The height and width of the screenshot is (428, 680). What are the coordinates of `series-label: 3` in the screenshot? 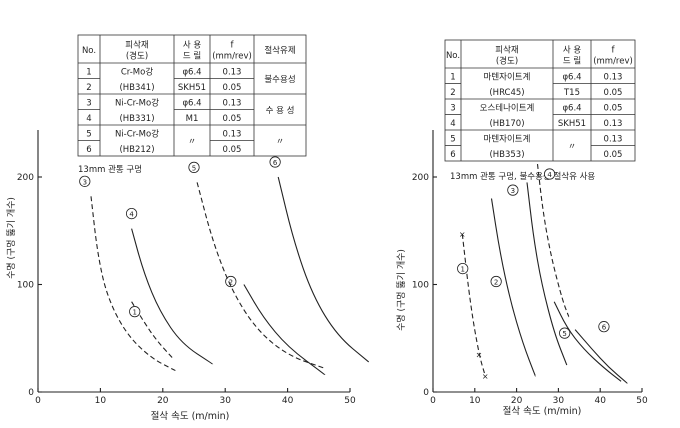 It's located at (513, 191).